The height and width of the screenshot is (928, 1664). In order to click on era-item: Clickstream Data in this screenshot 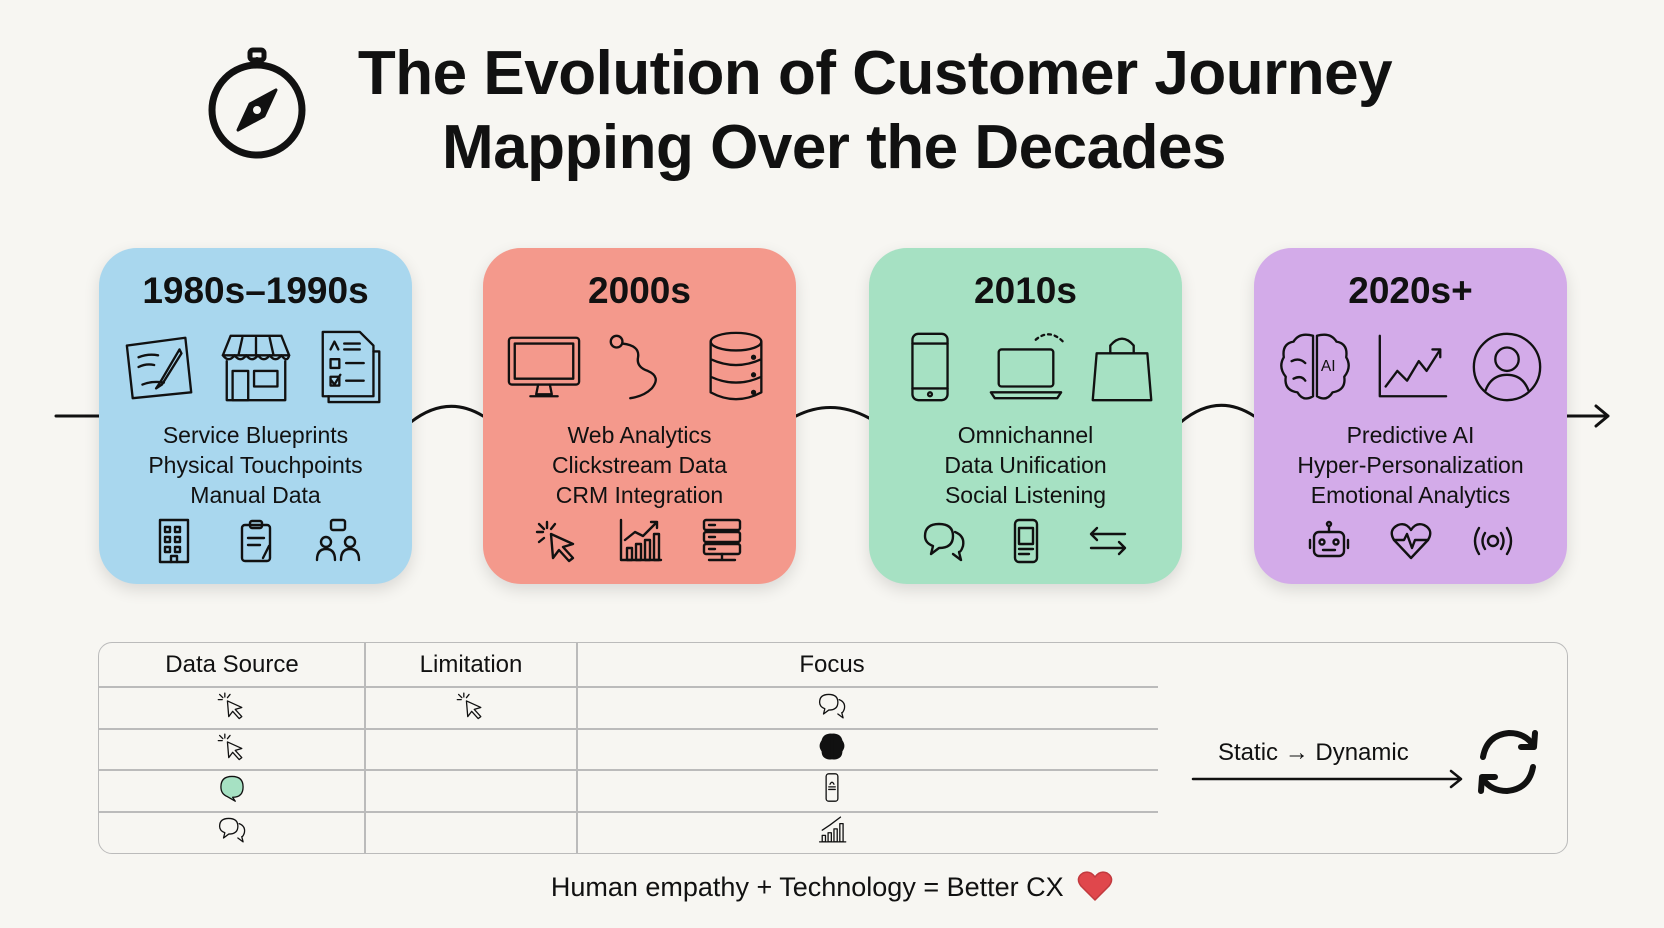, I will do `click(639, 465)`.